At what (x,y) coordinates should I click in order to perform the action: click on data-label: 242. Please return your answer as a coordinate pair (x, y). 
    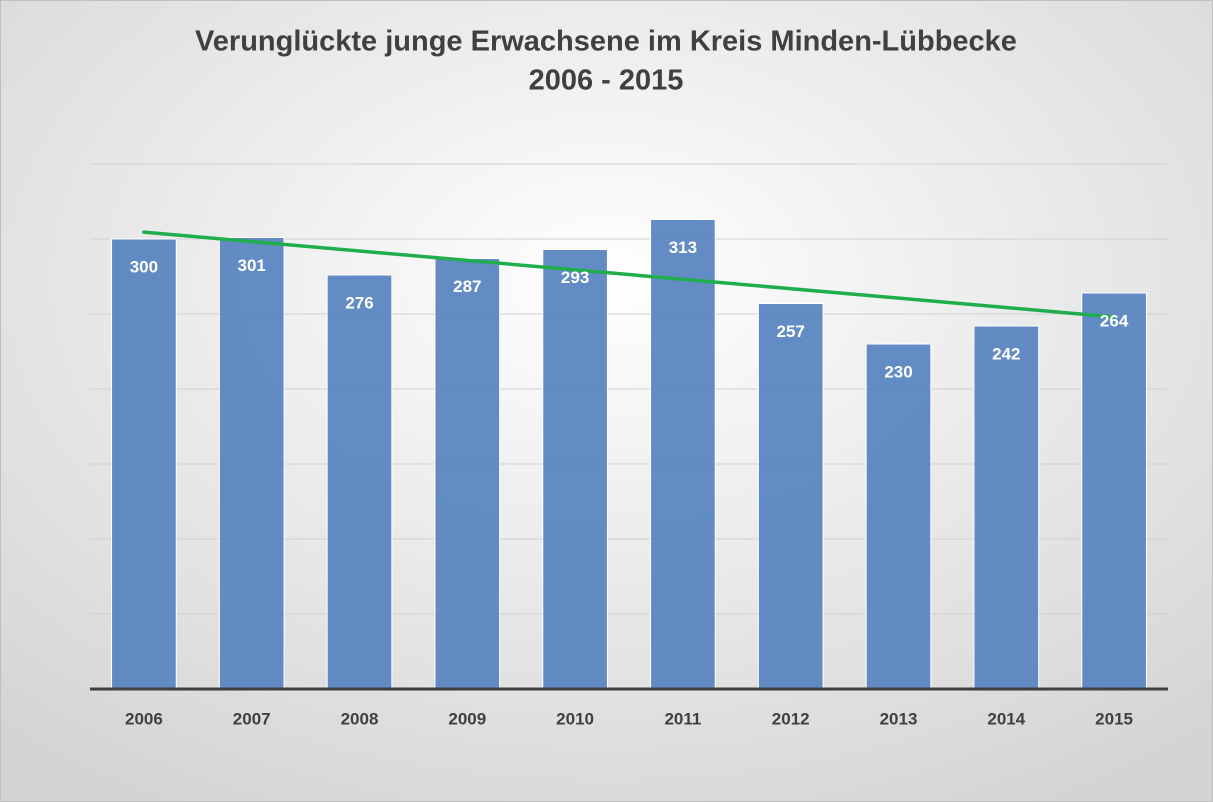
    Looking at the image, I should click on (1006, 353).